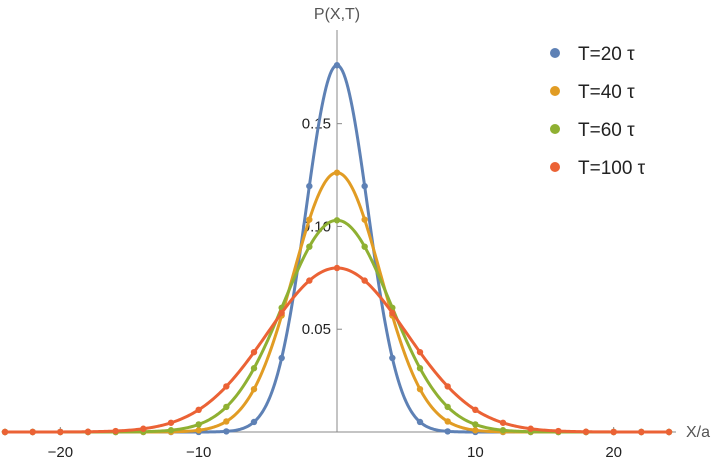 This screenshot has width=720, height=464. I want to click on x-tick-label: 20, so click(613, 452).